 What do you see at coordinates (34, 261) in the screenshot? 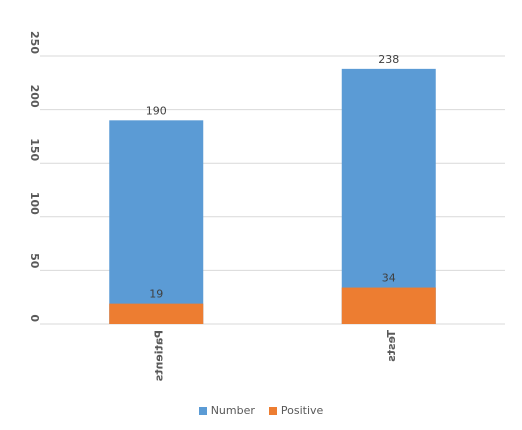
I see `y-tick-label-1: 50` at bounding box center [34, 261].